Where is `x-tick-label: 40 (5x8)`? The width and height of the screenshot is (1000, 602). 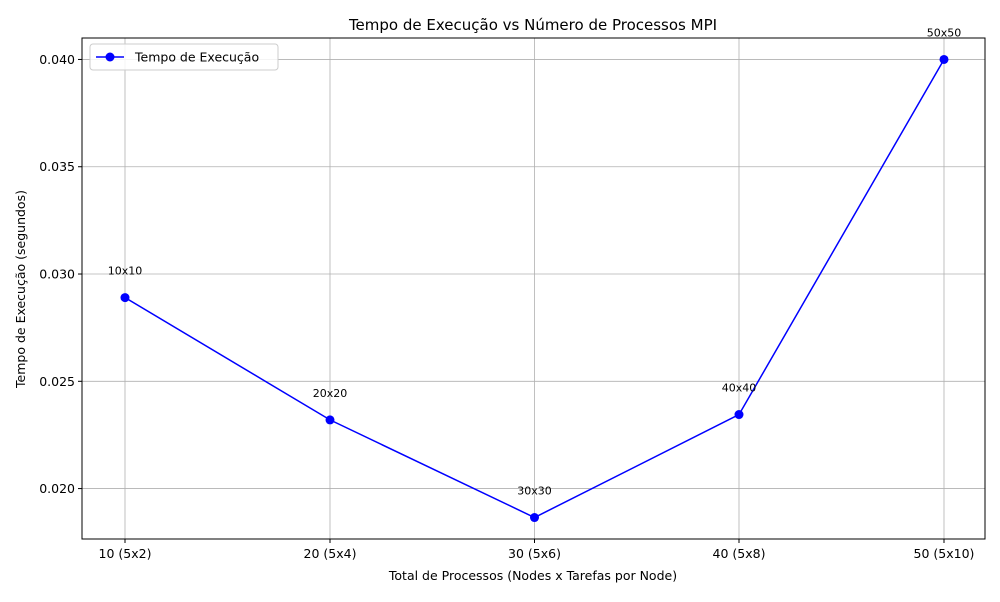 x-tick-label: 40 (5x8) is located at coordinates (739, 553).